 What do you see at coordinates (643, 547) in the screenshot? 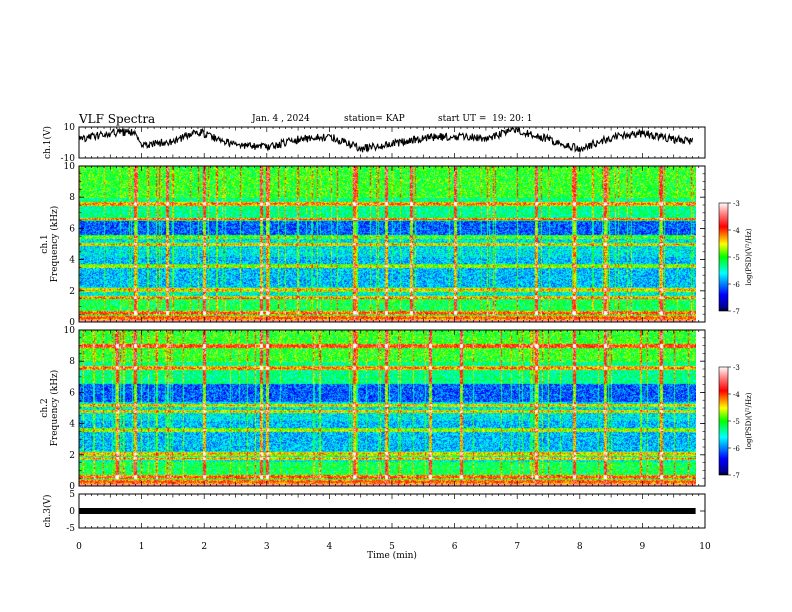
I see `x-tick-label: 9` at bounding box center [643, 547].